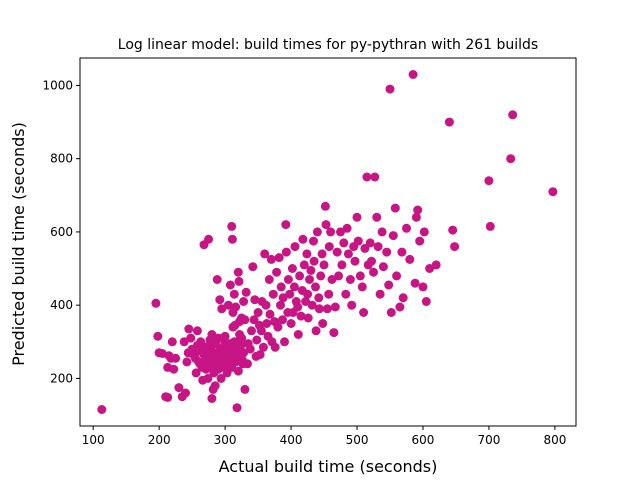  I want to click on x-axis-title: Actual build time (seconds), so click(328, 466).